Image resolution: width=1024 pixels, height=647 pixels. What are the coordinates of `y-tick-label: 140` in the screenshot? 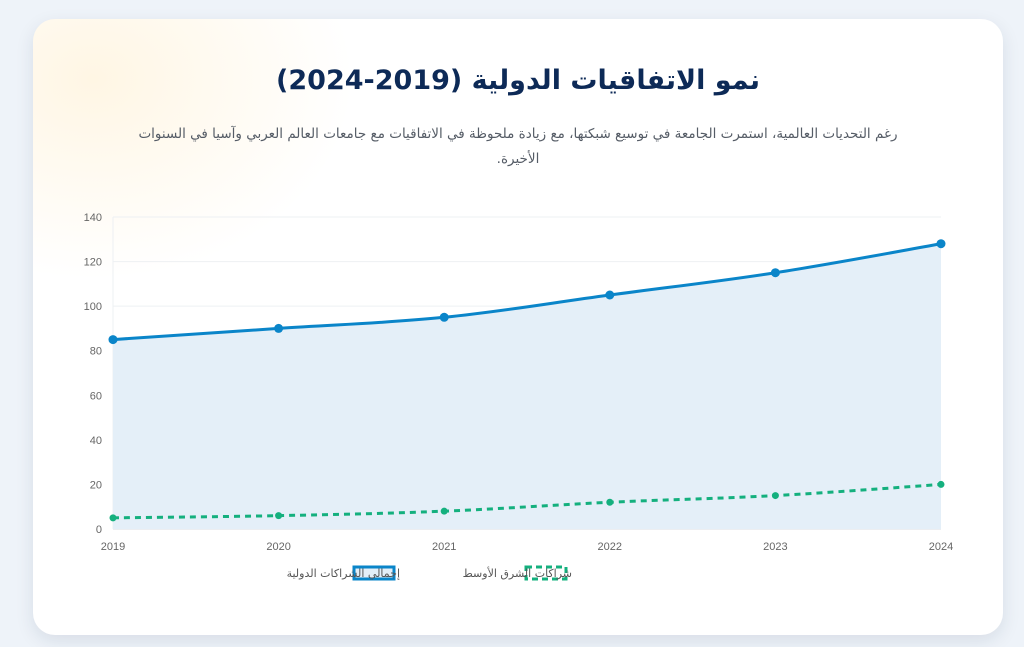 It's located at (93, 218).